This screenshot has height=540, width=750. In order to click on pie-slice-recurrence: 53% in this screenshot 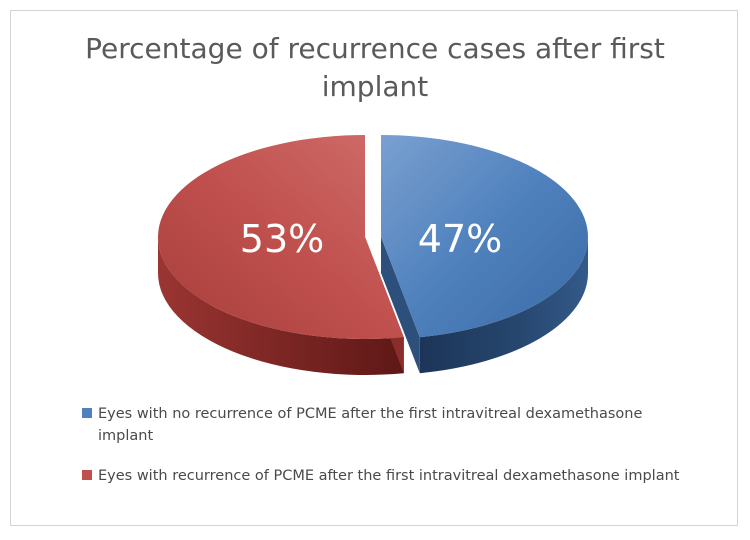, I will do `click(280, 255)`.